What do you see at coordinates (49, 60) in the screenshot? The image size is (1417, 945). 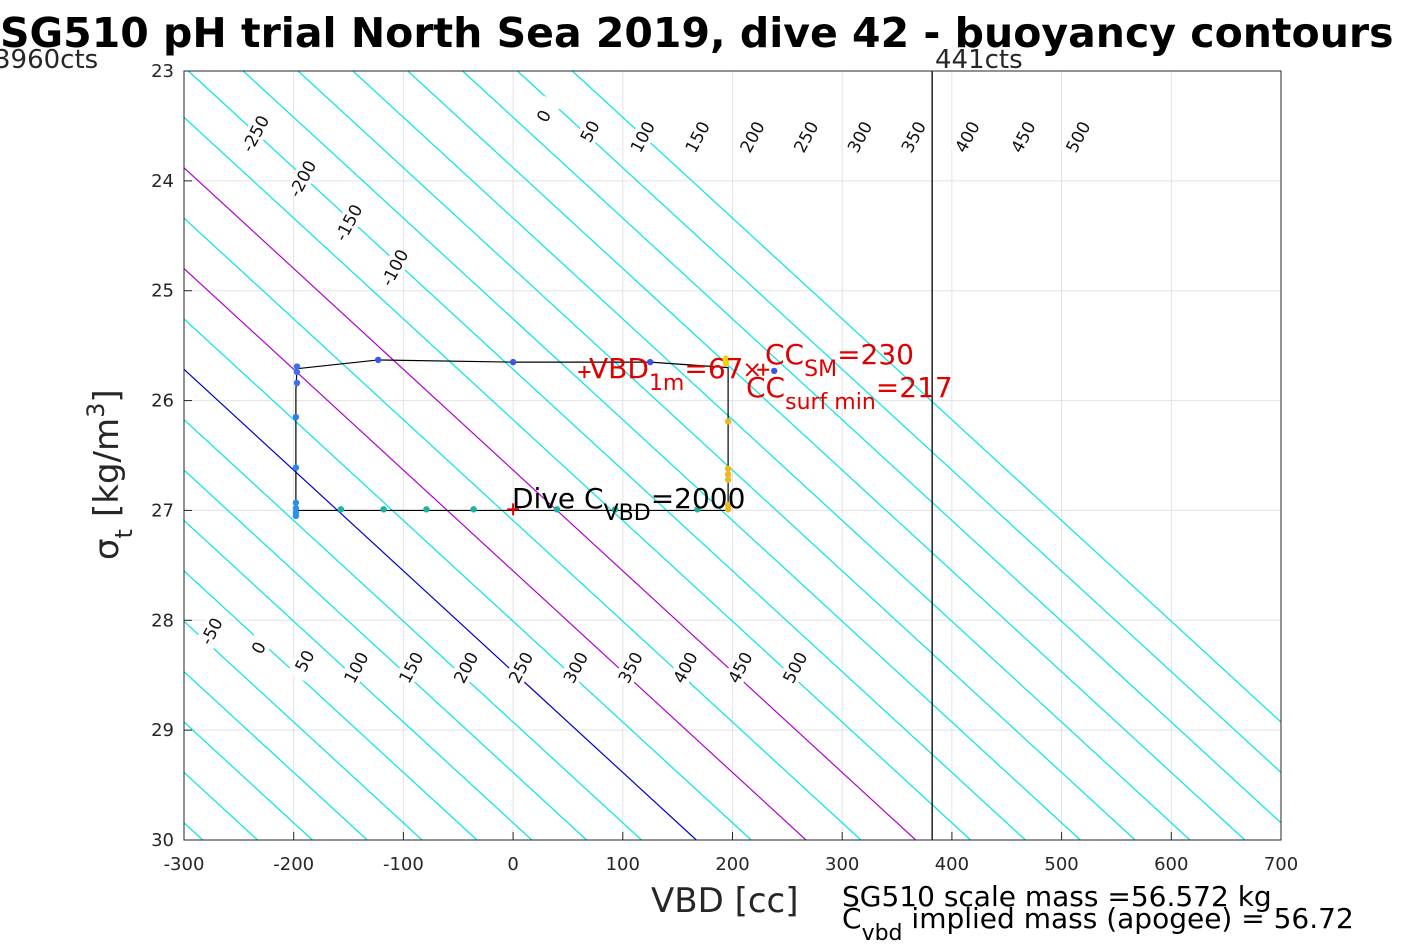 I see `cts-left-label: 3960cts` at bounding box center [49, 60].